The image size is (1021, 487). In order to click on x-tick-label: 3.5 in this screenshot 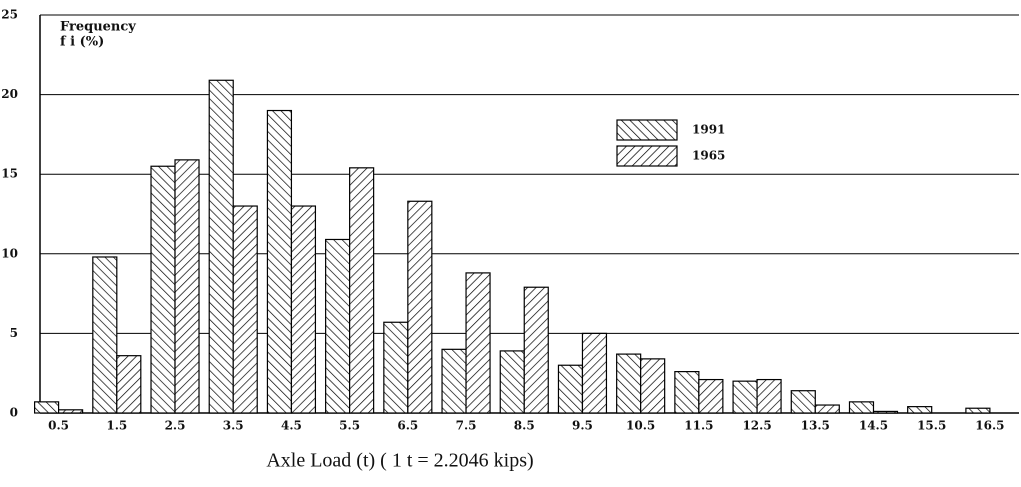, I will do `click(233, 426)`.